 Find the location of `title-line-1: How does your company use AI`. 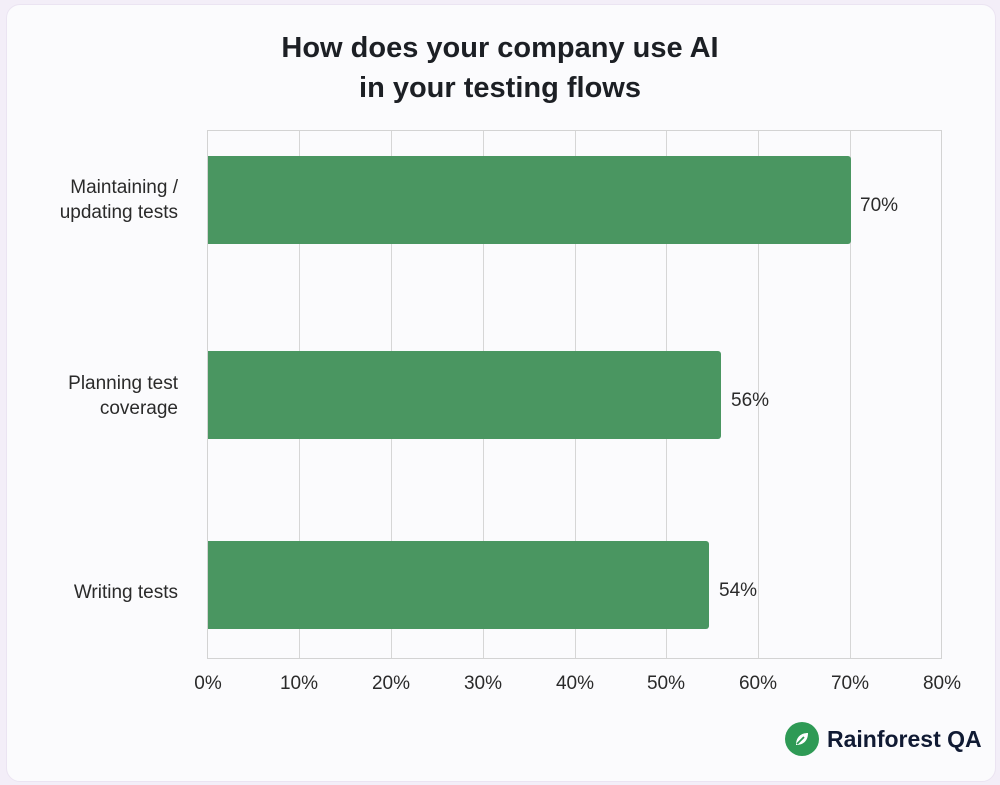

title-line-1: How does your company use AI is located at coordinates (500, 48).